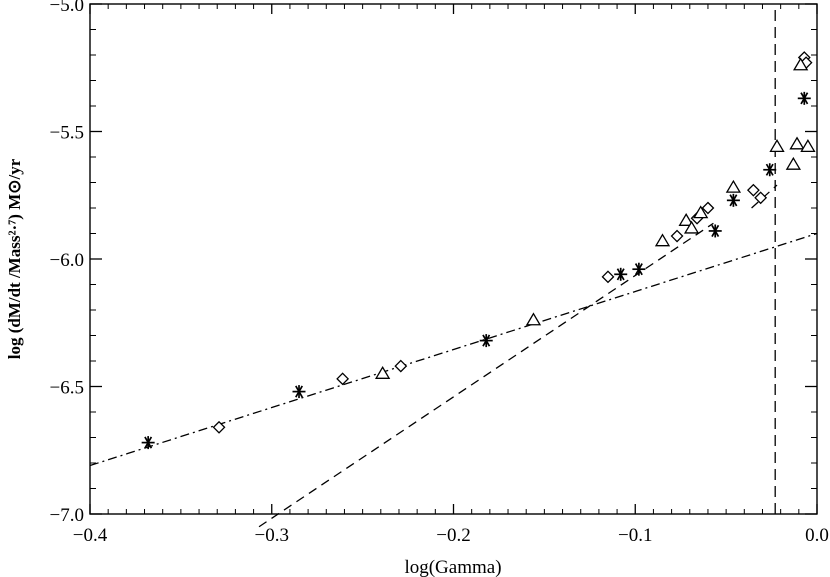  Describe the element at coordinates (67, 388) in the screenshot. I see `y-tick-label: −6.5` at that location.